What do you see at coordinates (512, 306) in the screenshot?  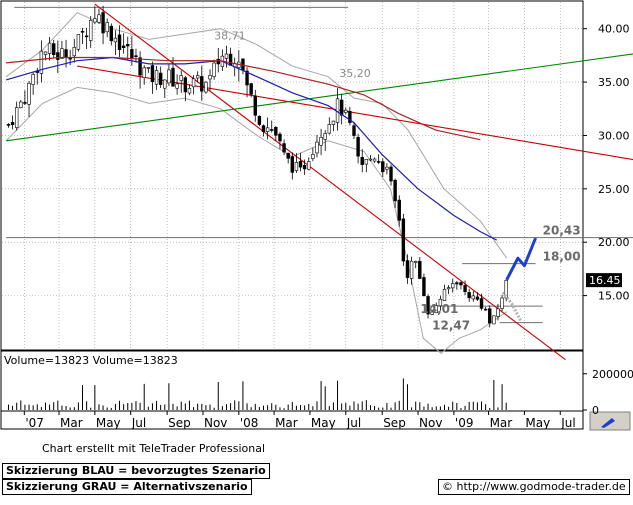 I see `gray-scenario-path` at bounding box center [512, 306].